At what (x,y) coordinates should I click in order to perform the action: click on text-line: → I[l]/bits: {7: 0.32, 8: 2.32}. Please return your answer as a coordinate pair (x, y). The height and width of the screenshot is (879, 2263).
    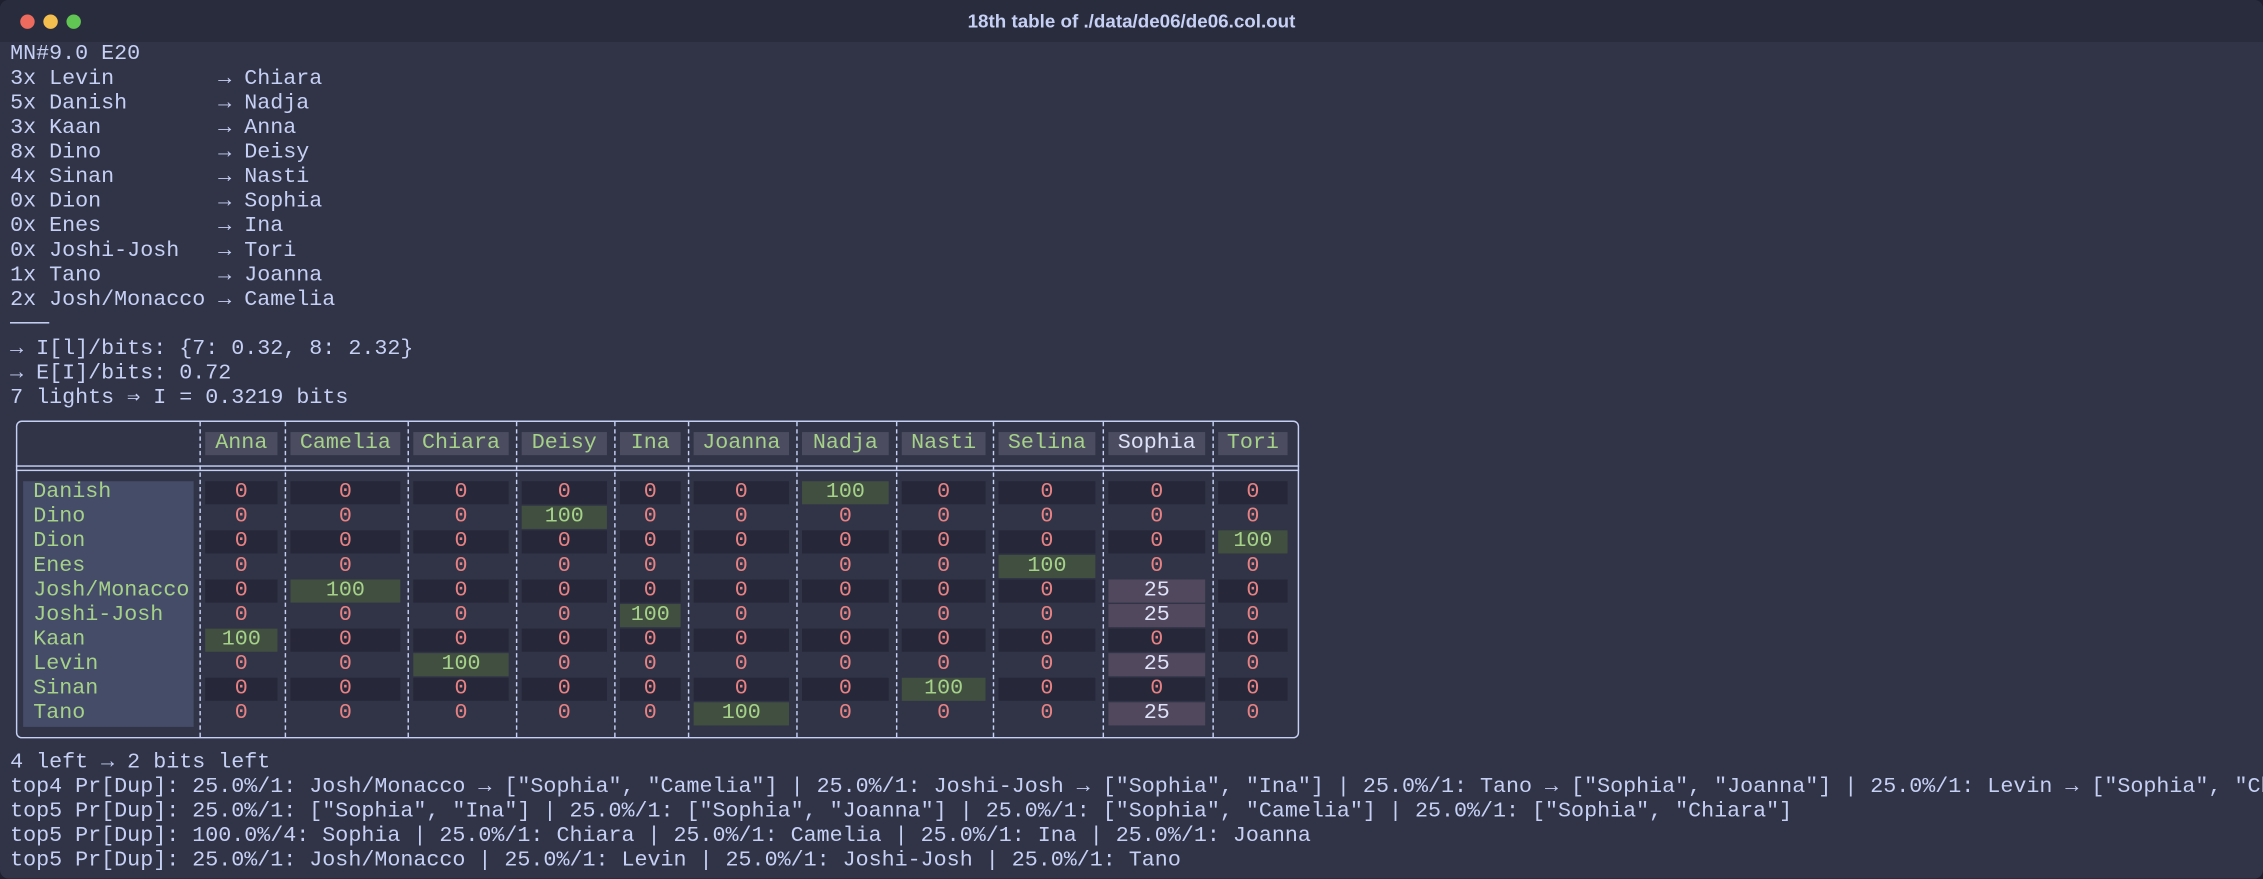
    Looking at the image, I should click on (212, 349).